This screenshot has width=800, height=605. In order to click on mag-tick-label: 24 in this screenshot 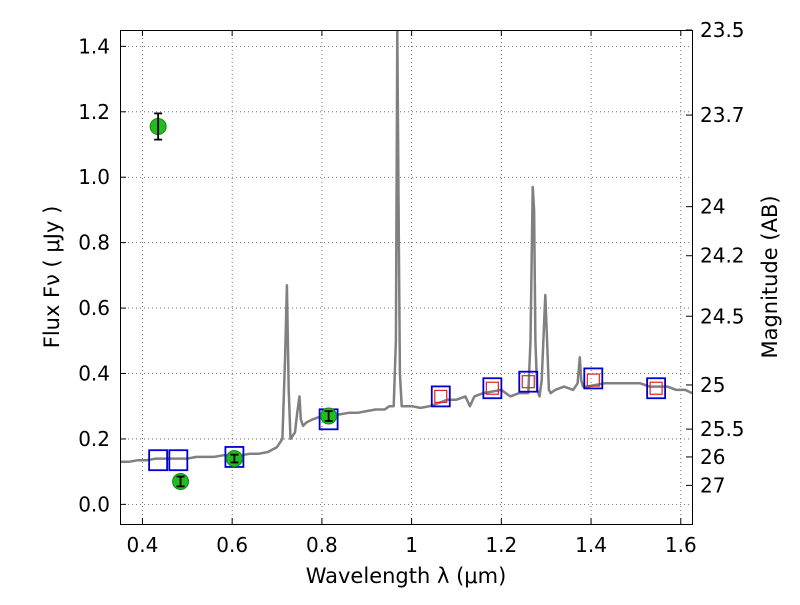, I will do `click(712, 207)`.